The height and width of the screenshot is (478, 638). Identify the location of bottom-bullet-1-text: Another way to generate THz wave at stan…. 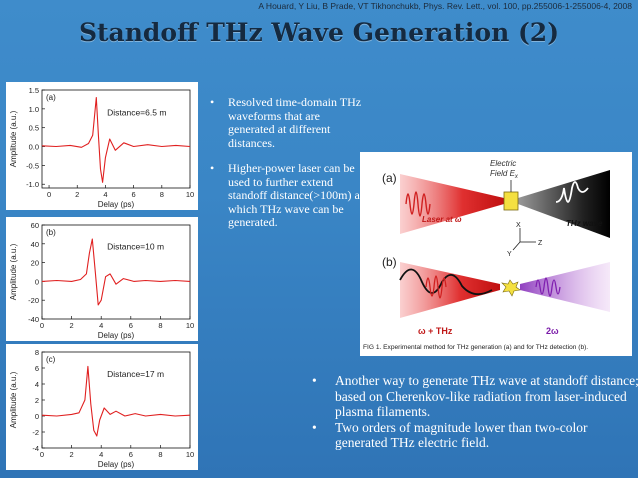
(486, 396).